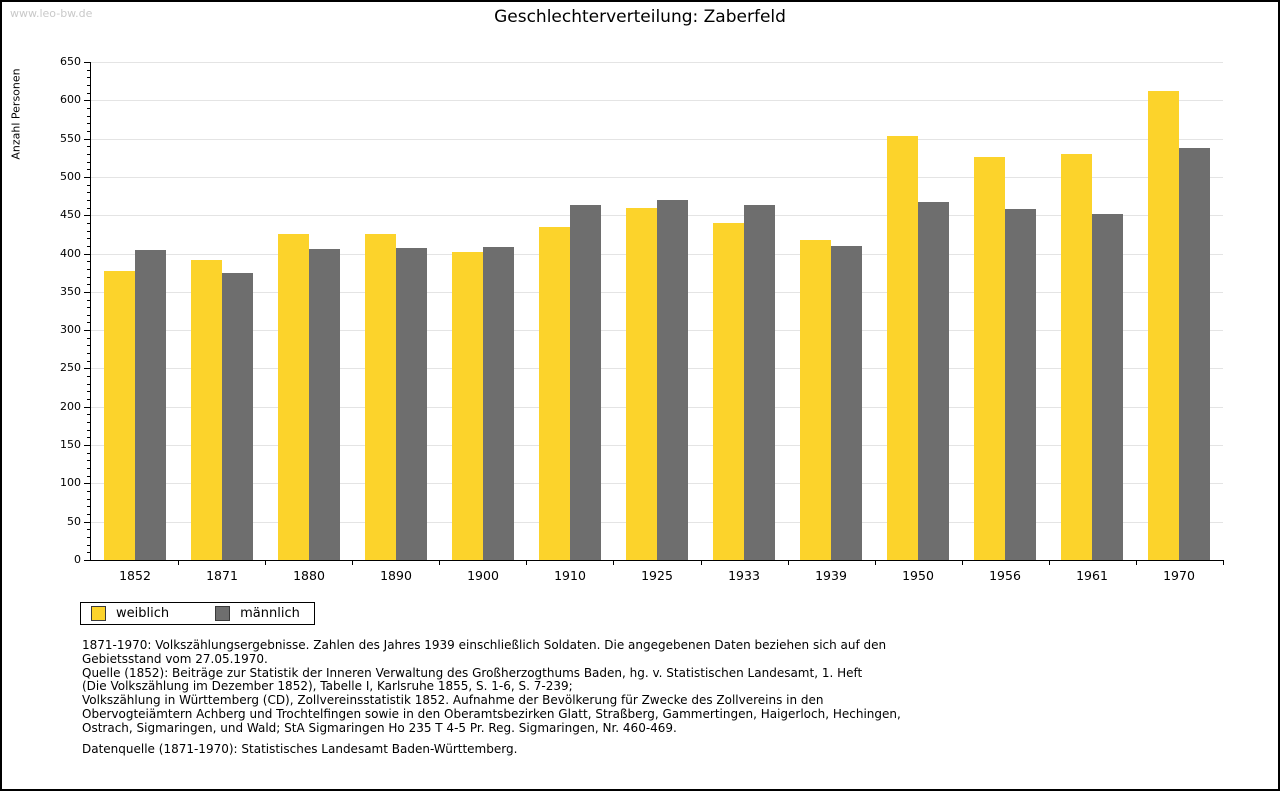  Describe the element at coordinates (570, 575) in the screenshot. I see `x-tick-label: 1910` at that location.